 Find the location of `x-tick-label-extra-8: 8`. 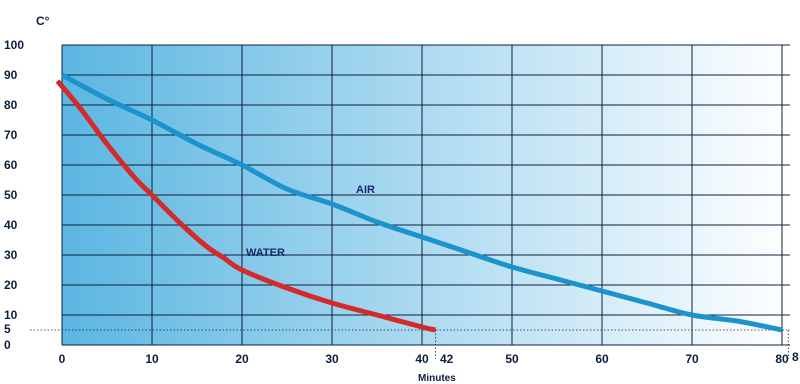

x-tick-label-extra-8: 8 is located at coordinates (795, 357).